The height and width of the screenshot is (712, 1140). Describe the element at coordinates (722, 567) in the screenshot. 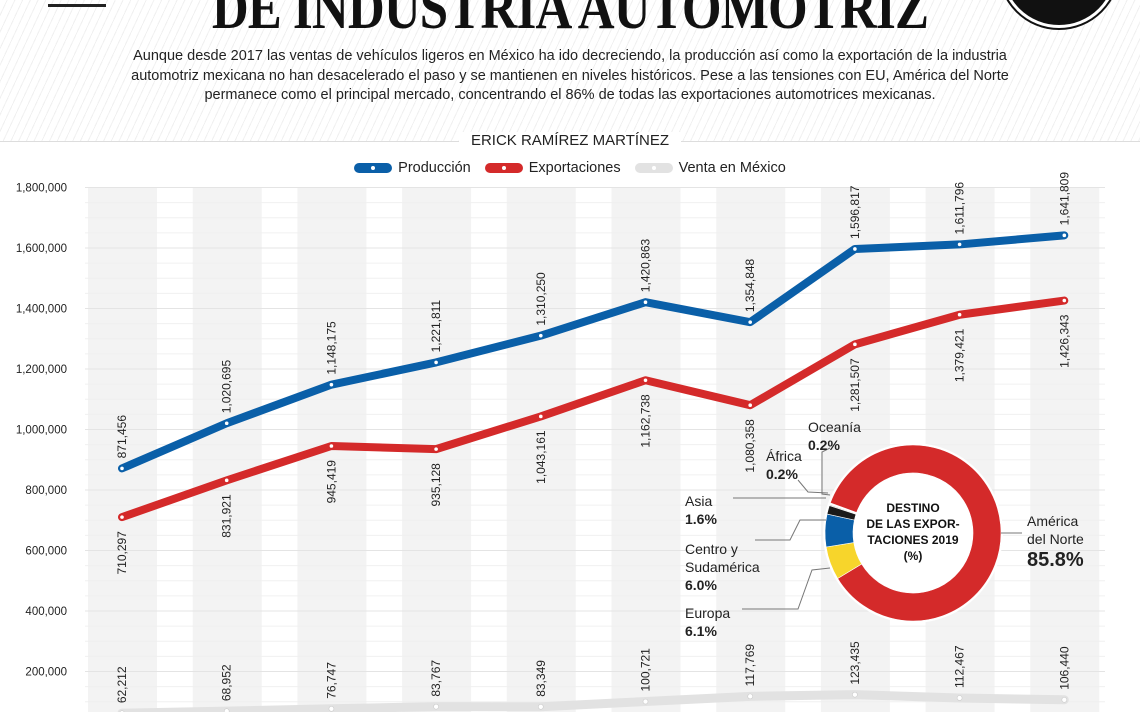

I see `donut-label-name: Sudamérica` at that location.